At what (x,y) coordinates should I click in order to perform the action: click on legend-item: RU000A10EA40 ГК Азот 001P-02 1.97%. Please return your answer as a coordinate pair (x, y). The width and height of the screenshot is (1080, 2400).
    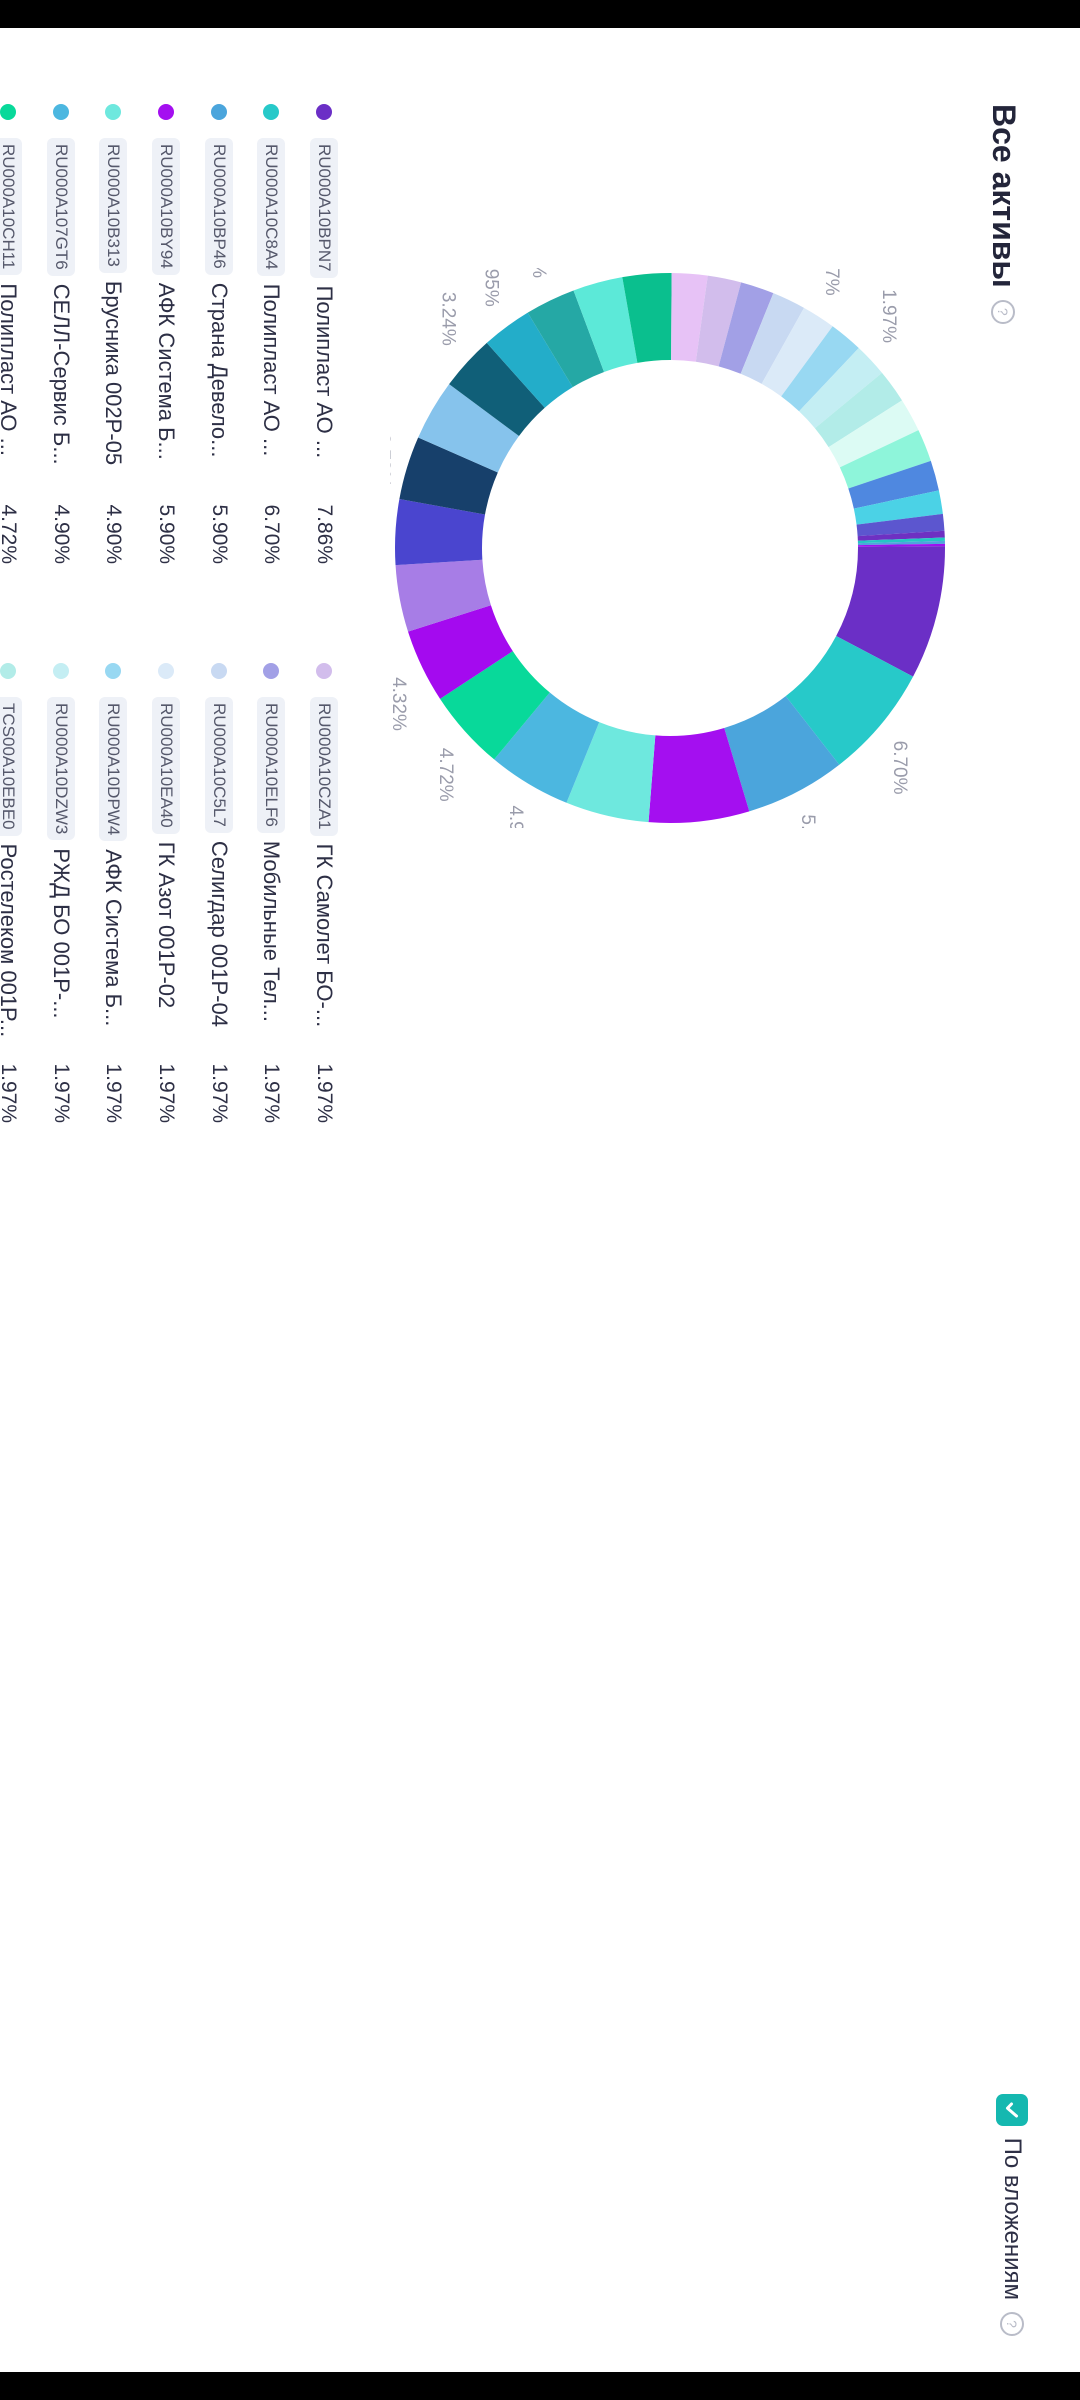
    Looking at the image, I should click on (166, 893).